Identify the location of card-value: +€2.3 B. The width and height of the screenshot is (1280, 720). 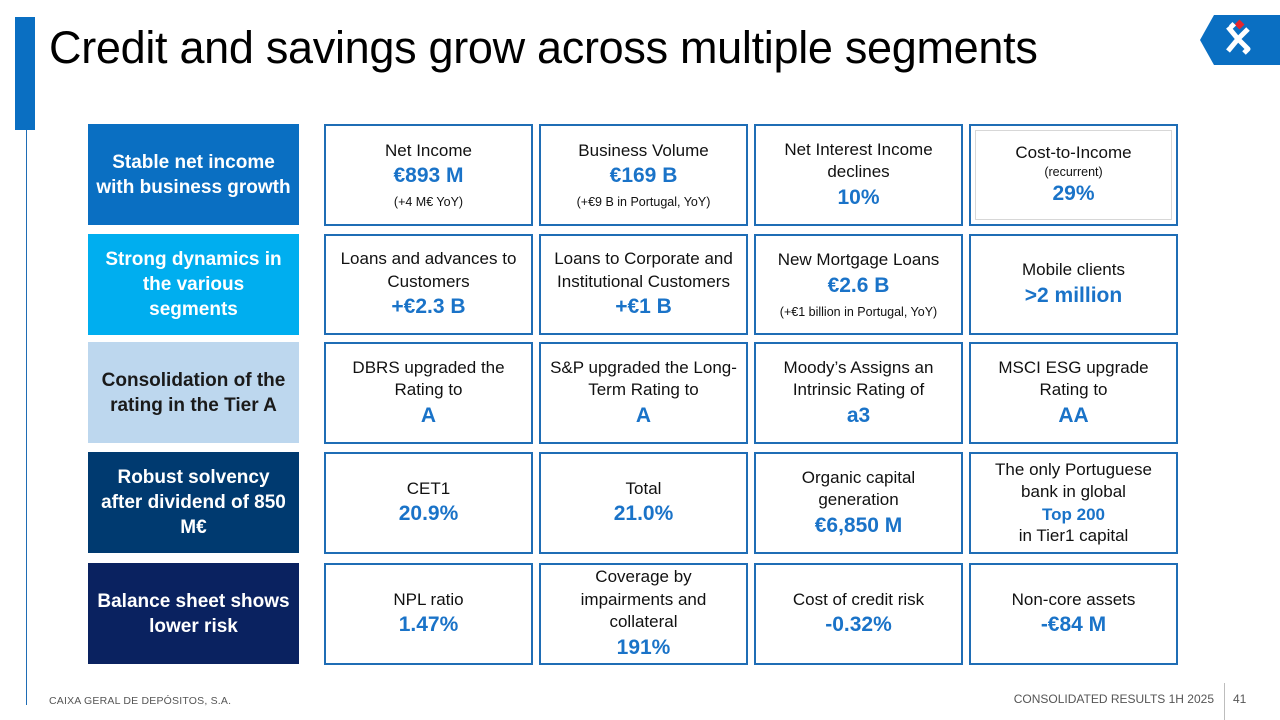
(428, 306).